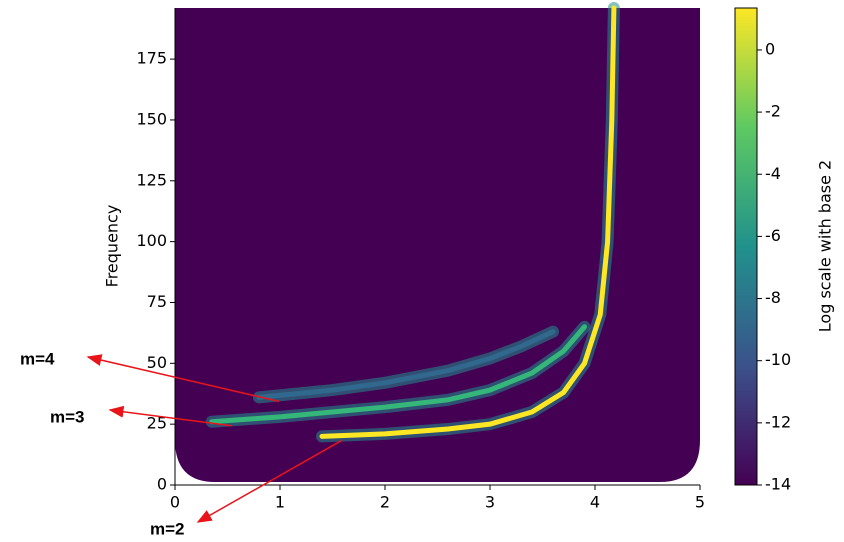 Image resolution: width=844 pixels, height=542 pixels. I want to click on y-tick-label: 175, so click(151, 58).